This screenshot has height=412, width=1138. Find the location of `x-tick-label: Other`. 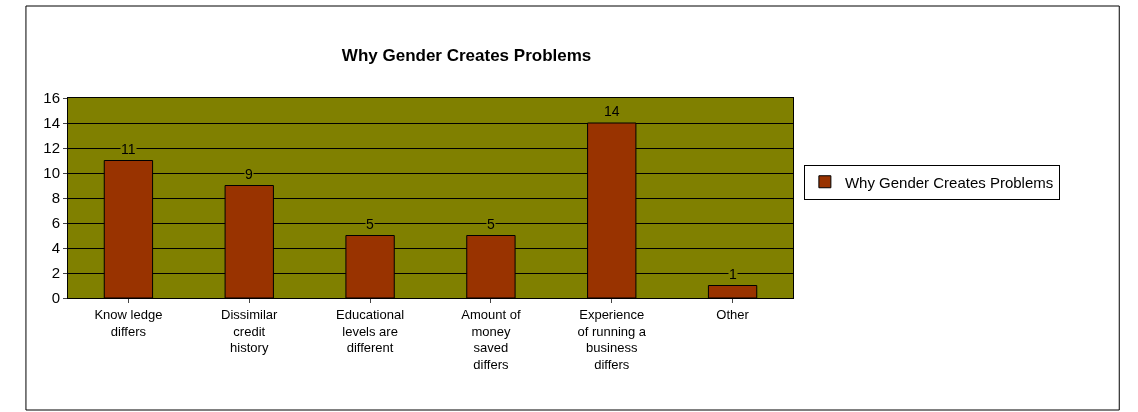

x-tick-label: Other is located at coordinates (733, 314).